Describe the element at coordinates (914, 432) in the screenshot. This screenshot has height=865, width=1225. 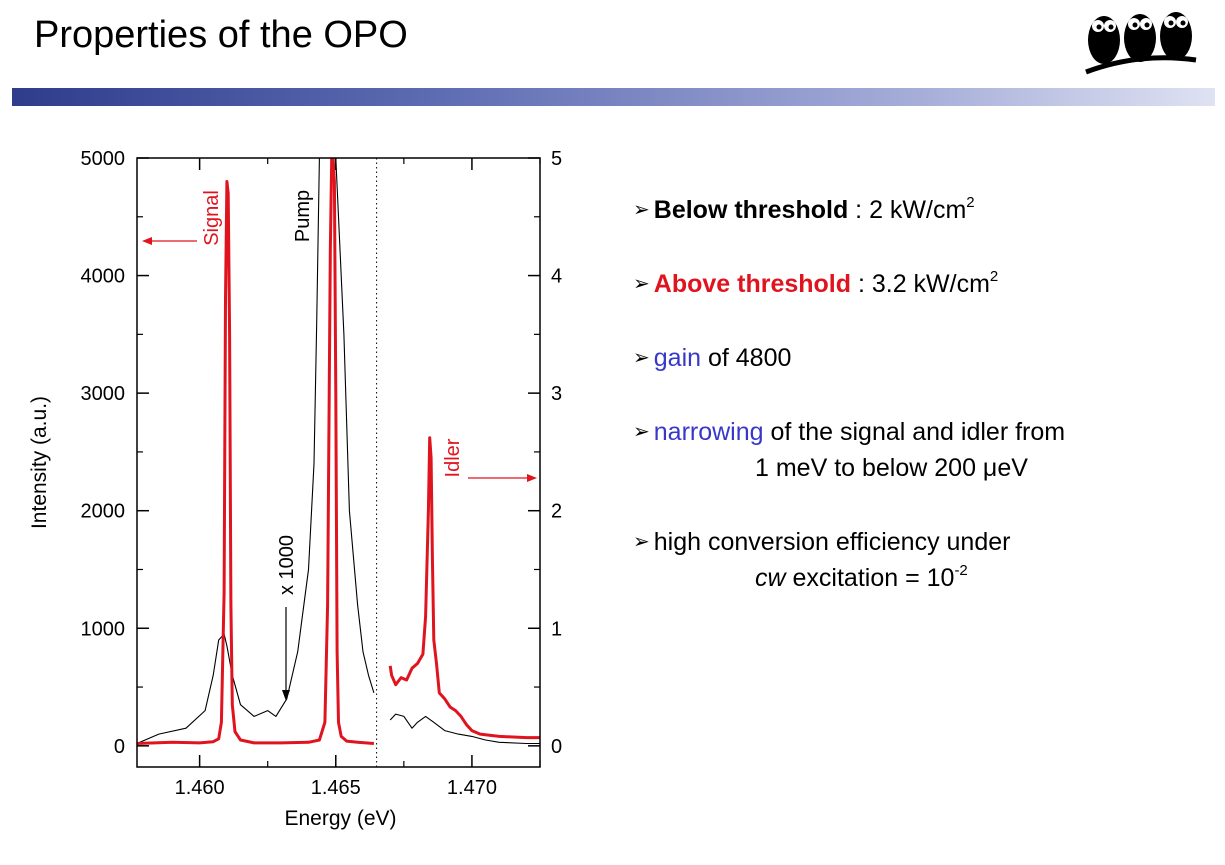
I see `narrowing-text: of the signal and idler from` at that location.